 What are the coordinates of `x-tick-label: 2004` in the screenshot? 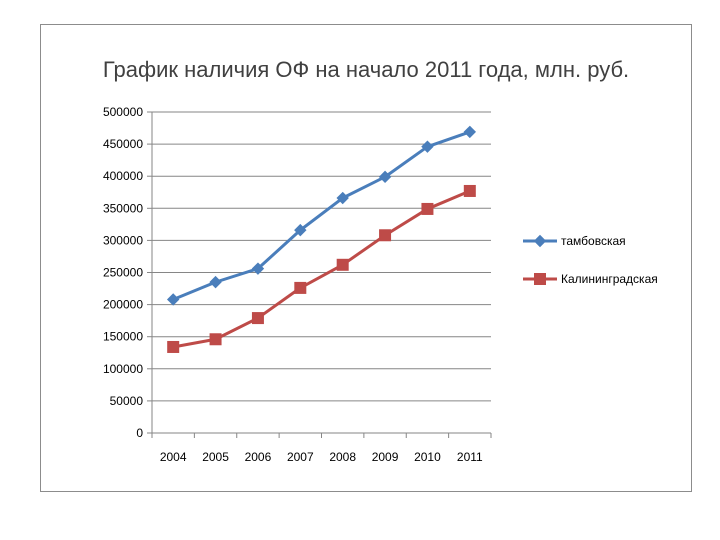 It's located at (173, 457).